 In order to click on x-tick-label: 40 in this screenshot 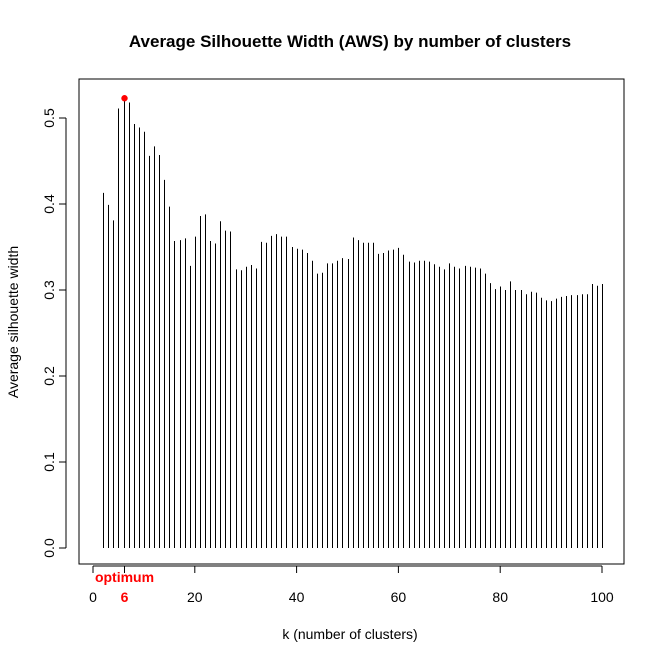, I will do `click(297, 597)`.